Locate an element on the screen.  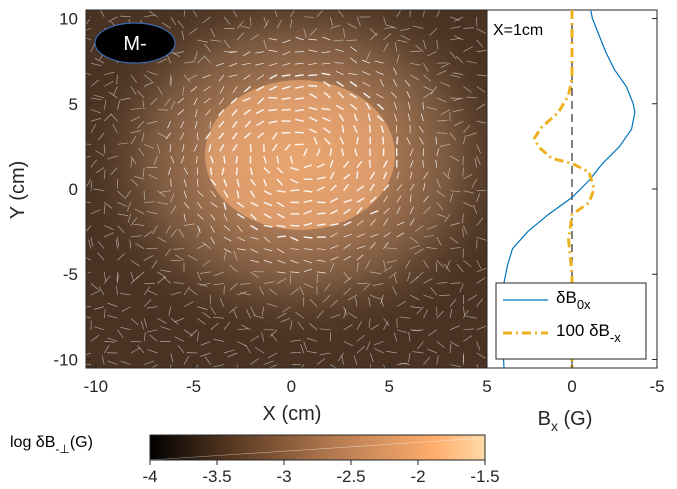
profile-x-tick-label: 0 is located at coordinates (571, 386).